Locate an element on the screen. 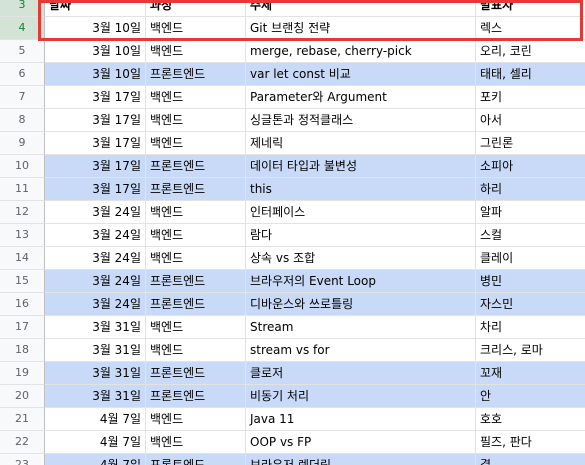 The height and width of the screenshot is (465, 585). topic-cell: 싱글톤과 정적클래스 is located at coordinates (361, 120).